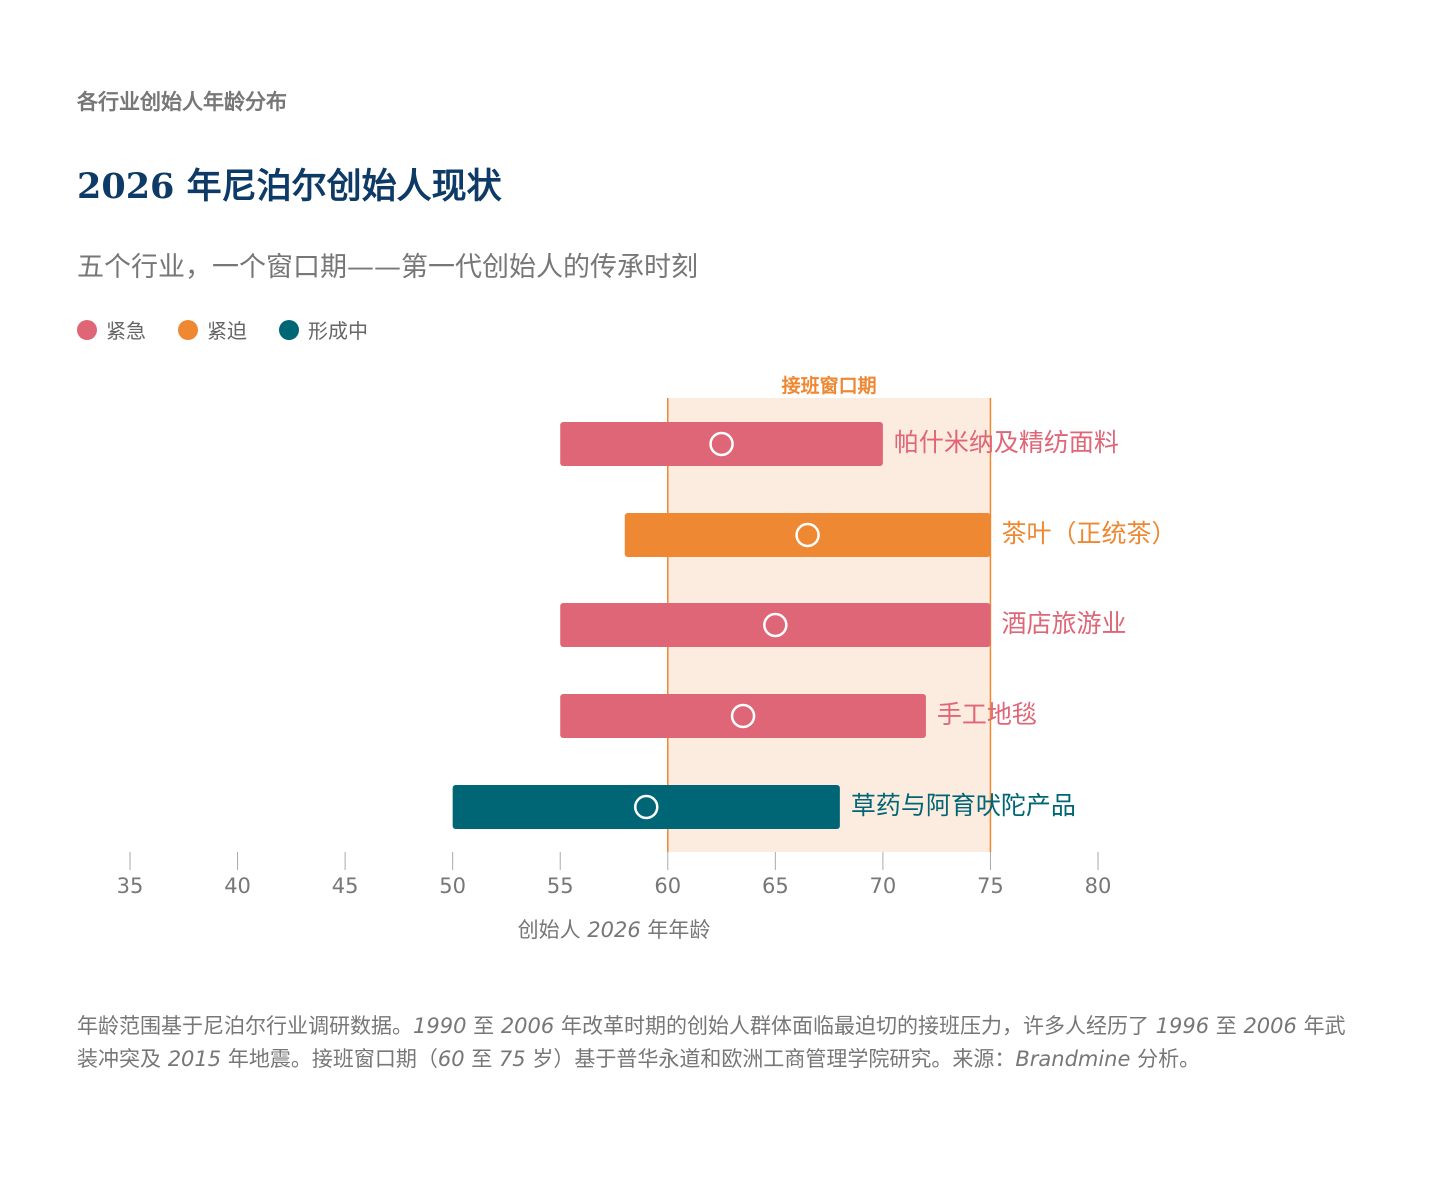 Image resolution: width=1436 pixels, height=1191 pixels. I want to click on footnote-segment: 年改革时期的创始人群体面临最迫切的接班压力，许多人经历了, so click(855, 1026).